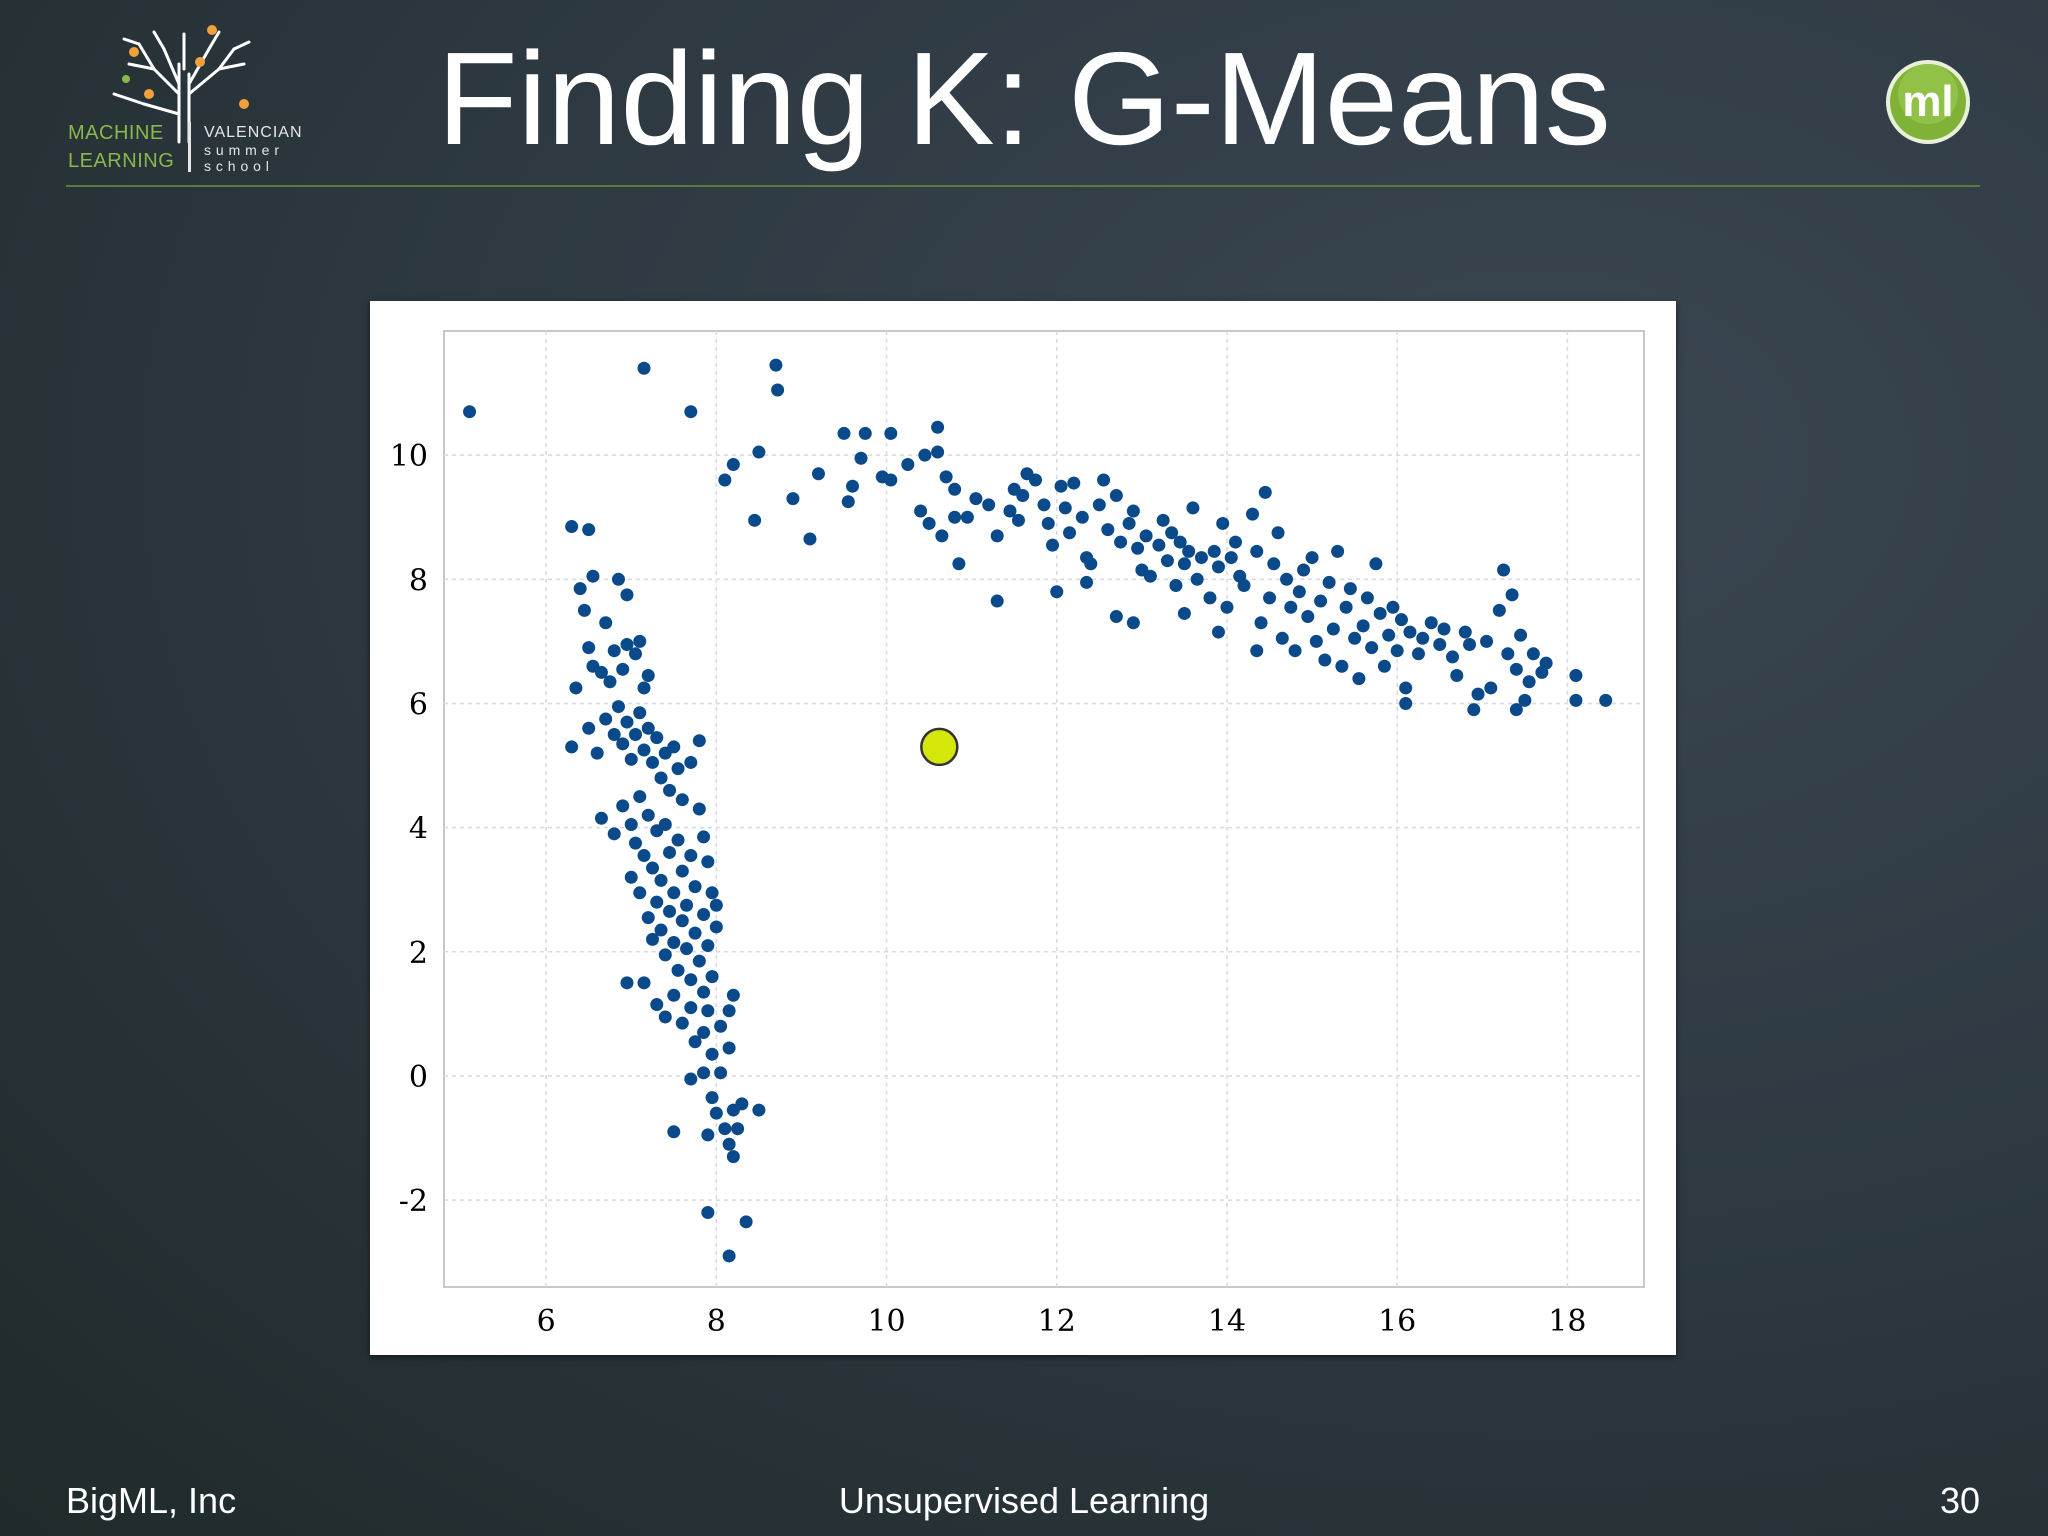 The image size is (2048, 1536). What do you see at coordinates (546, 1321) in the screenshot?
I see `x-tick-label: 6` at bounding box center [546, 1321].